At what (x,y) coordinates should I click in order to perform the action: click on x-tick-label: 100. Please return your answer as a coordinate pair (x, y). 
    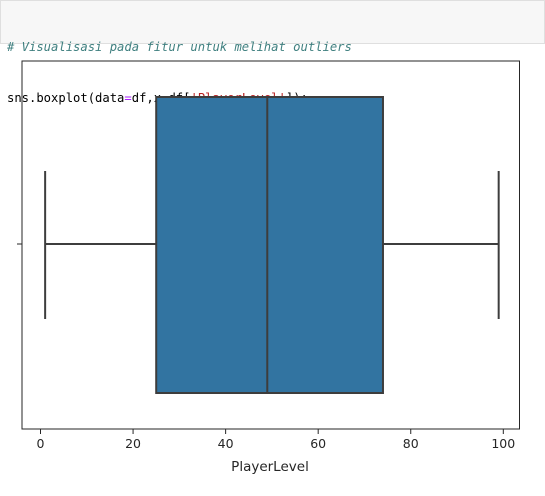
    Looking at the image, I should click on (503, 443).